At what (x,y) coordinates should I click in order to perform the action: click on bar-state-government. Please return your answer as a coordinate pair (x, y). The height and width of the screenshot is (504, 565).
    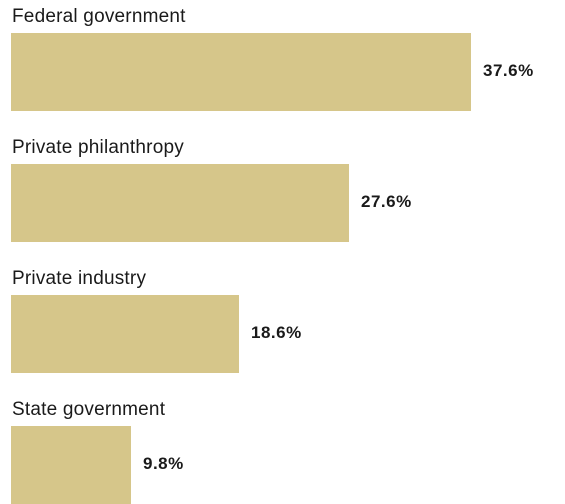
    Looking at the image, I should click on (71, 465).